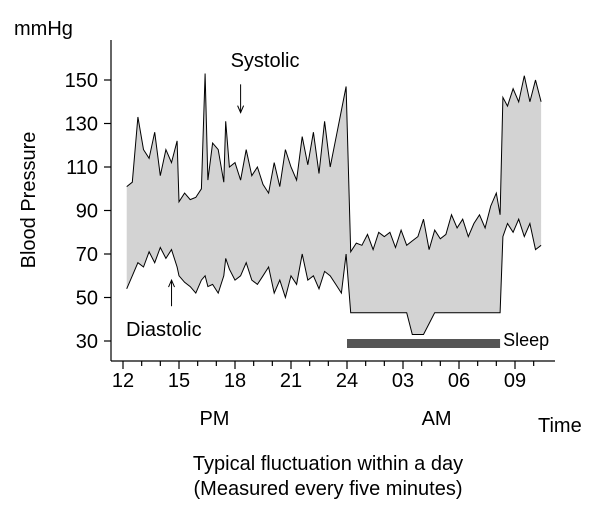 The height and width of the screenshot is (505, 599). What do you see at coordinates (43, 29) in the screenshot?
I see `unit-label: mmHg` at bounding box center [43, 29].